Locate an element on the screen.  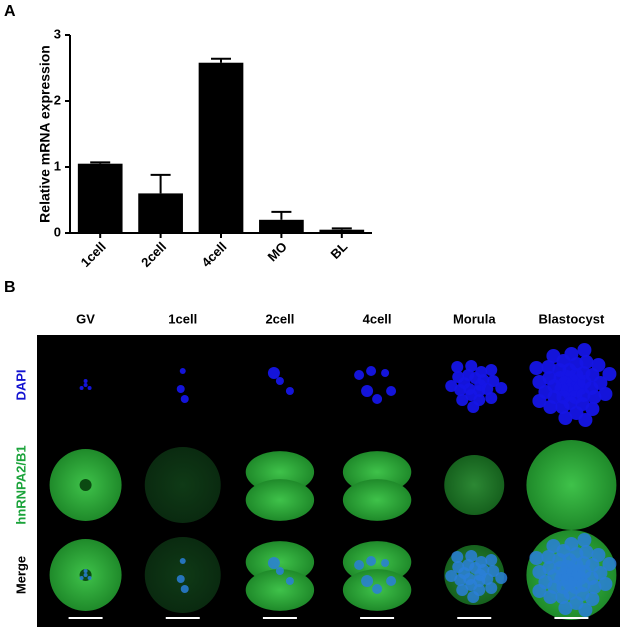
y-tick-label: 0 is located at coordinates (57, 231).